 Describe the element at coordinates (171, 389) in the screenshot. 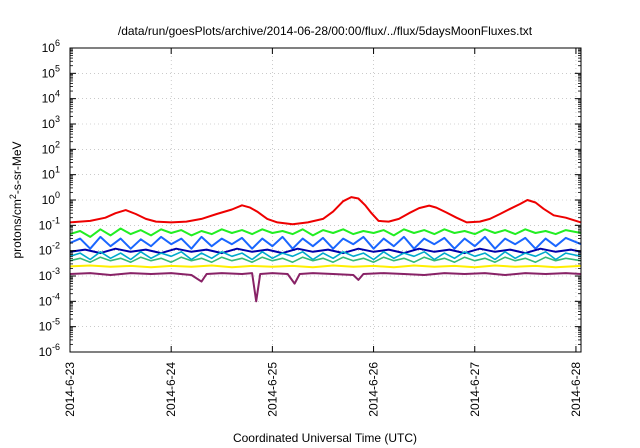

I see `x-tick-label: 2014-6-24` at that location.